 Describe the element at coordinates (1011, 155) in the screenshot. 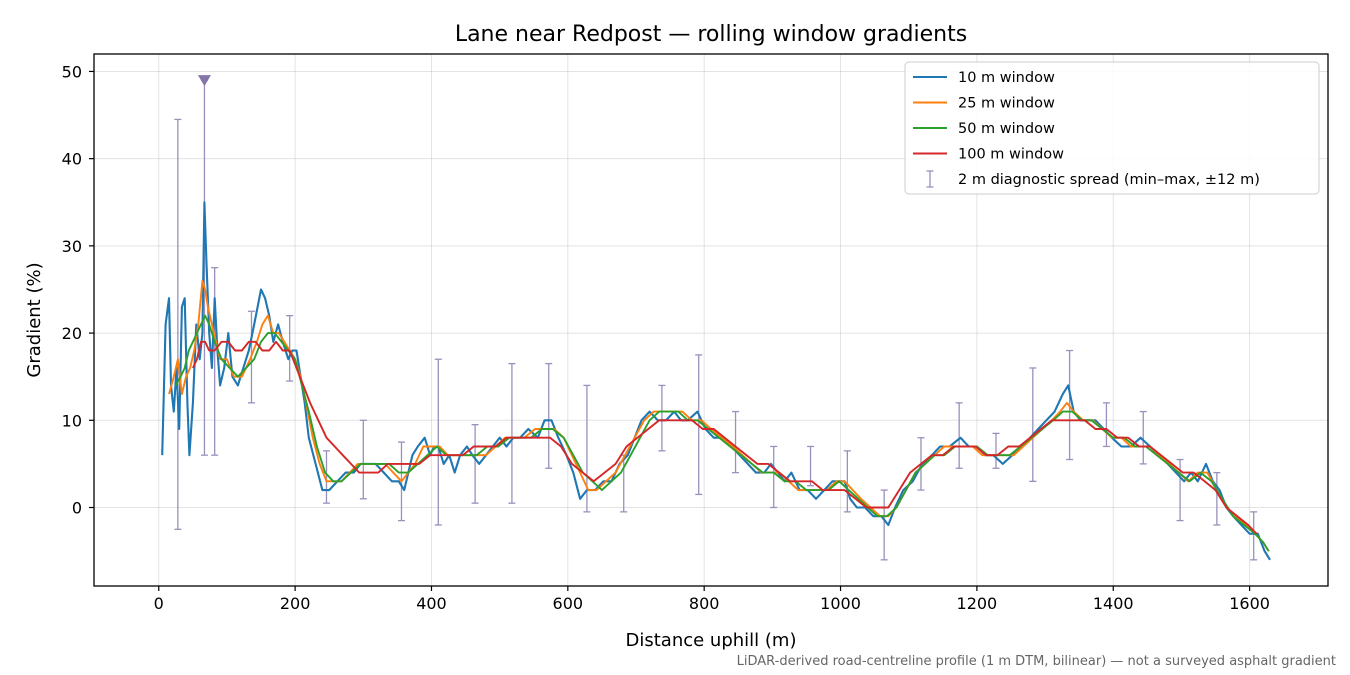

I see `legend-label: 100 m window` at that location.